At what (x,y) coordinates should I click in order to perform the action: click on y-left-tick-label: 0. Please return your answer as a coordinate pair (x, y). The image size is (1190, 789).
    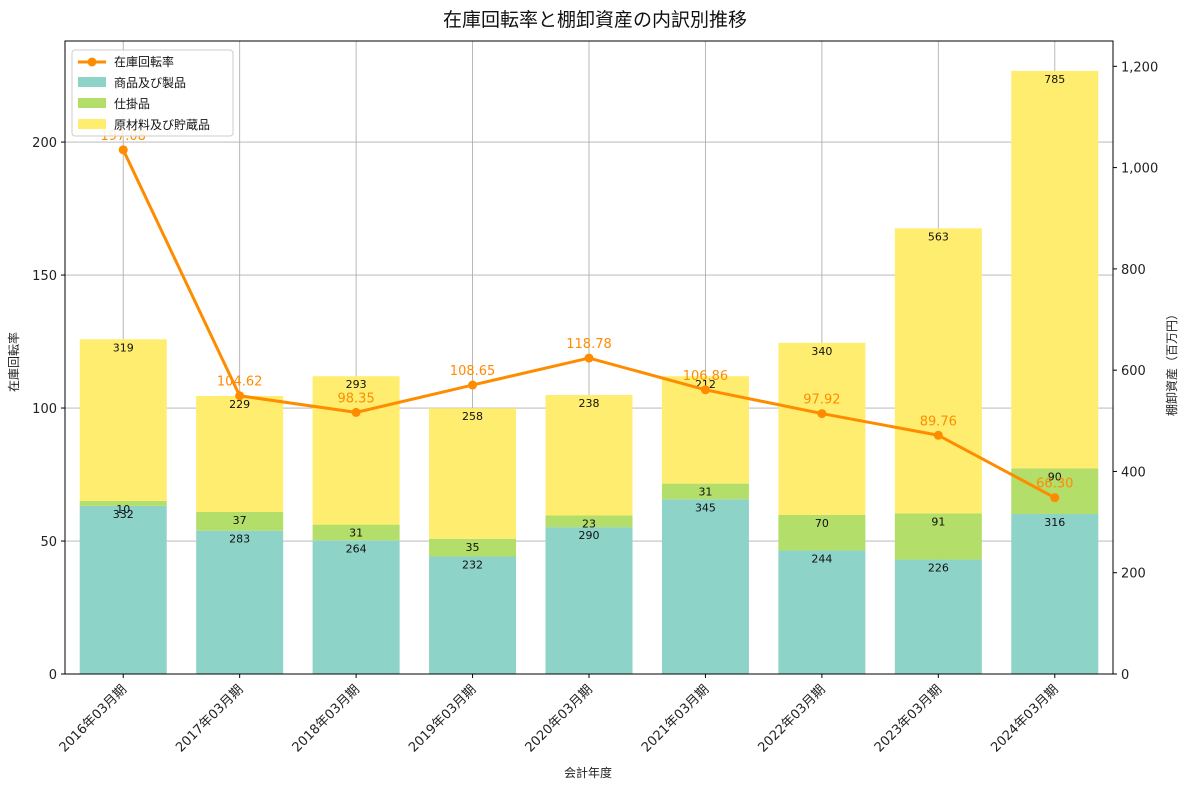
    Looking at the image, I should click on (53, 675).